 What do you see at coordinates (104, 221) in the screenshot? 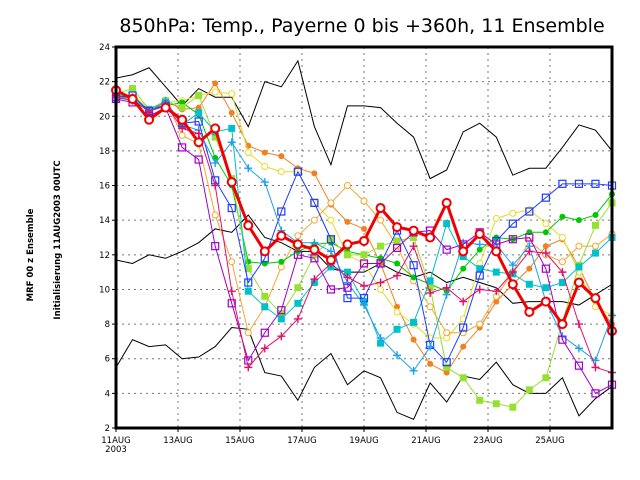
I see `y-tick-label: 14` at bounding box center [104, 221].